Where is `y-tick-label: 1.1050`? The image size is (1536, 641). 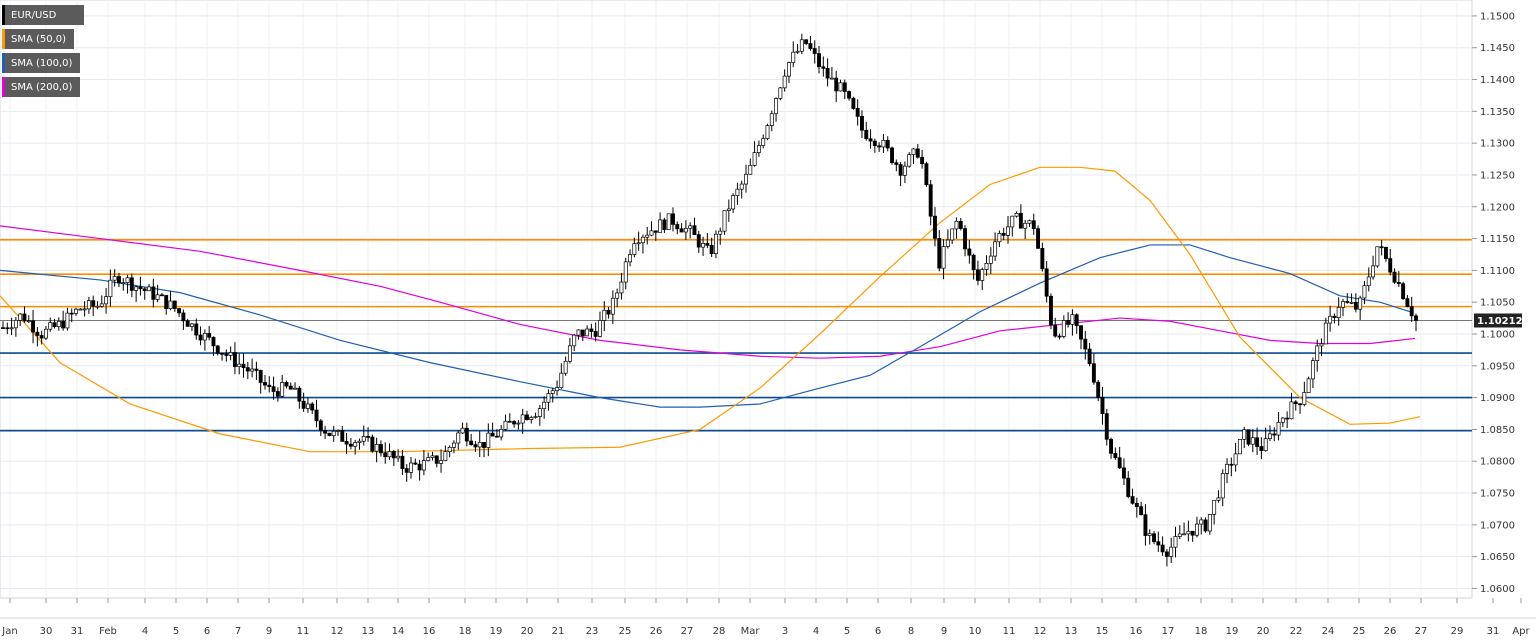 y-tick-label: 1.1050 is located at coordinates (1497, 303).